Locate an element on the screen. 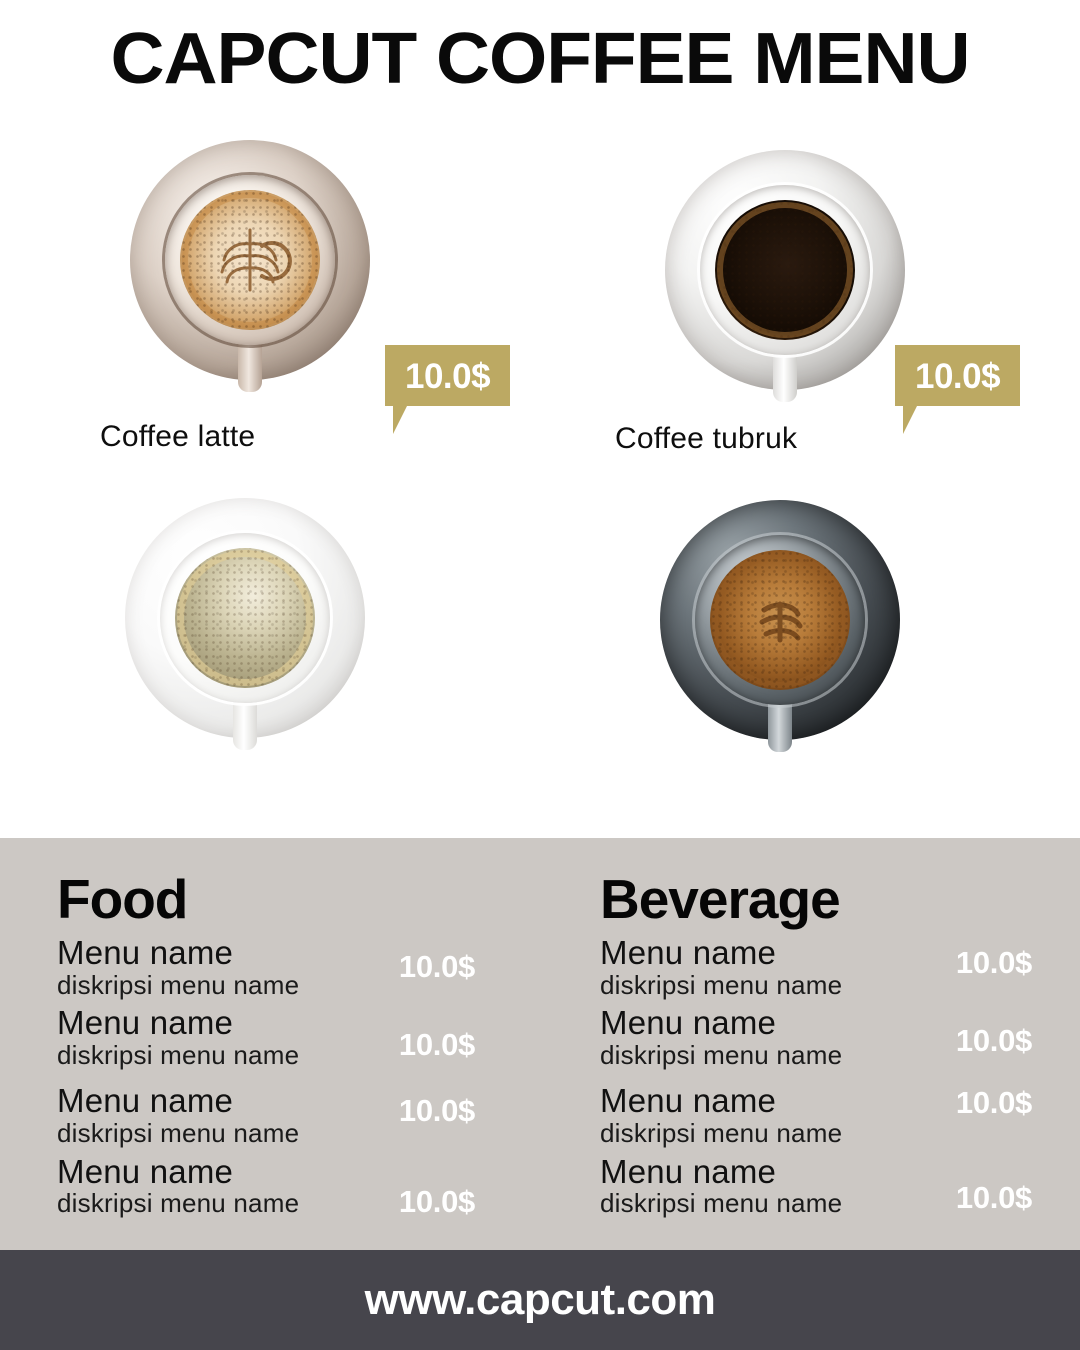 The width and height of the screenshot is (1080, 1350). machiato-cup-icon is located at coordinates (245, 628).